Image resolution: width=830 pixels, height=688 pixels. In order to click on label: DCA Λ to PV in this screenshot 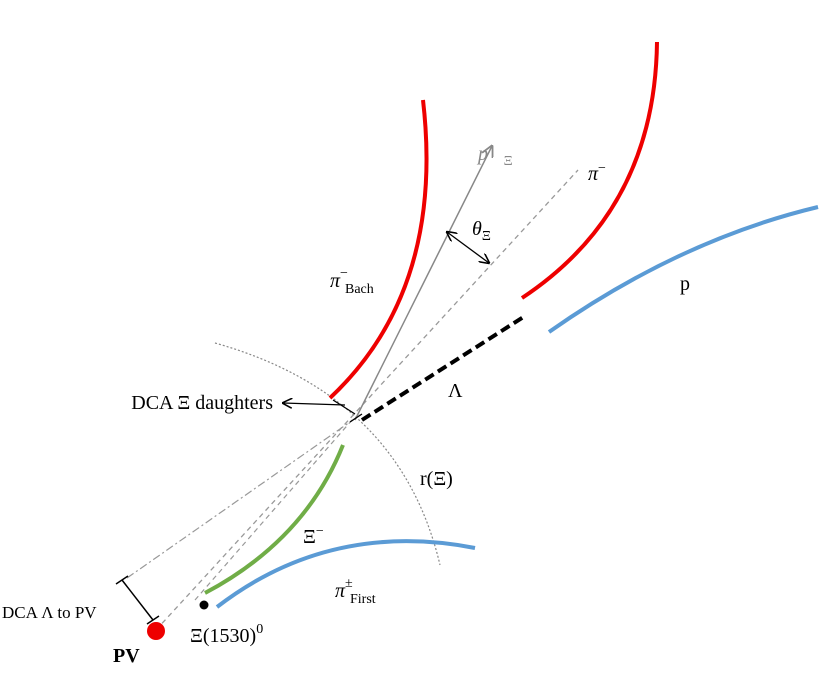, I will do `click(49, 612)`.